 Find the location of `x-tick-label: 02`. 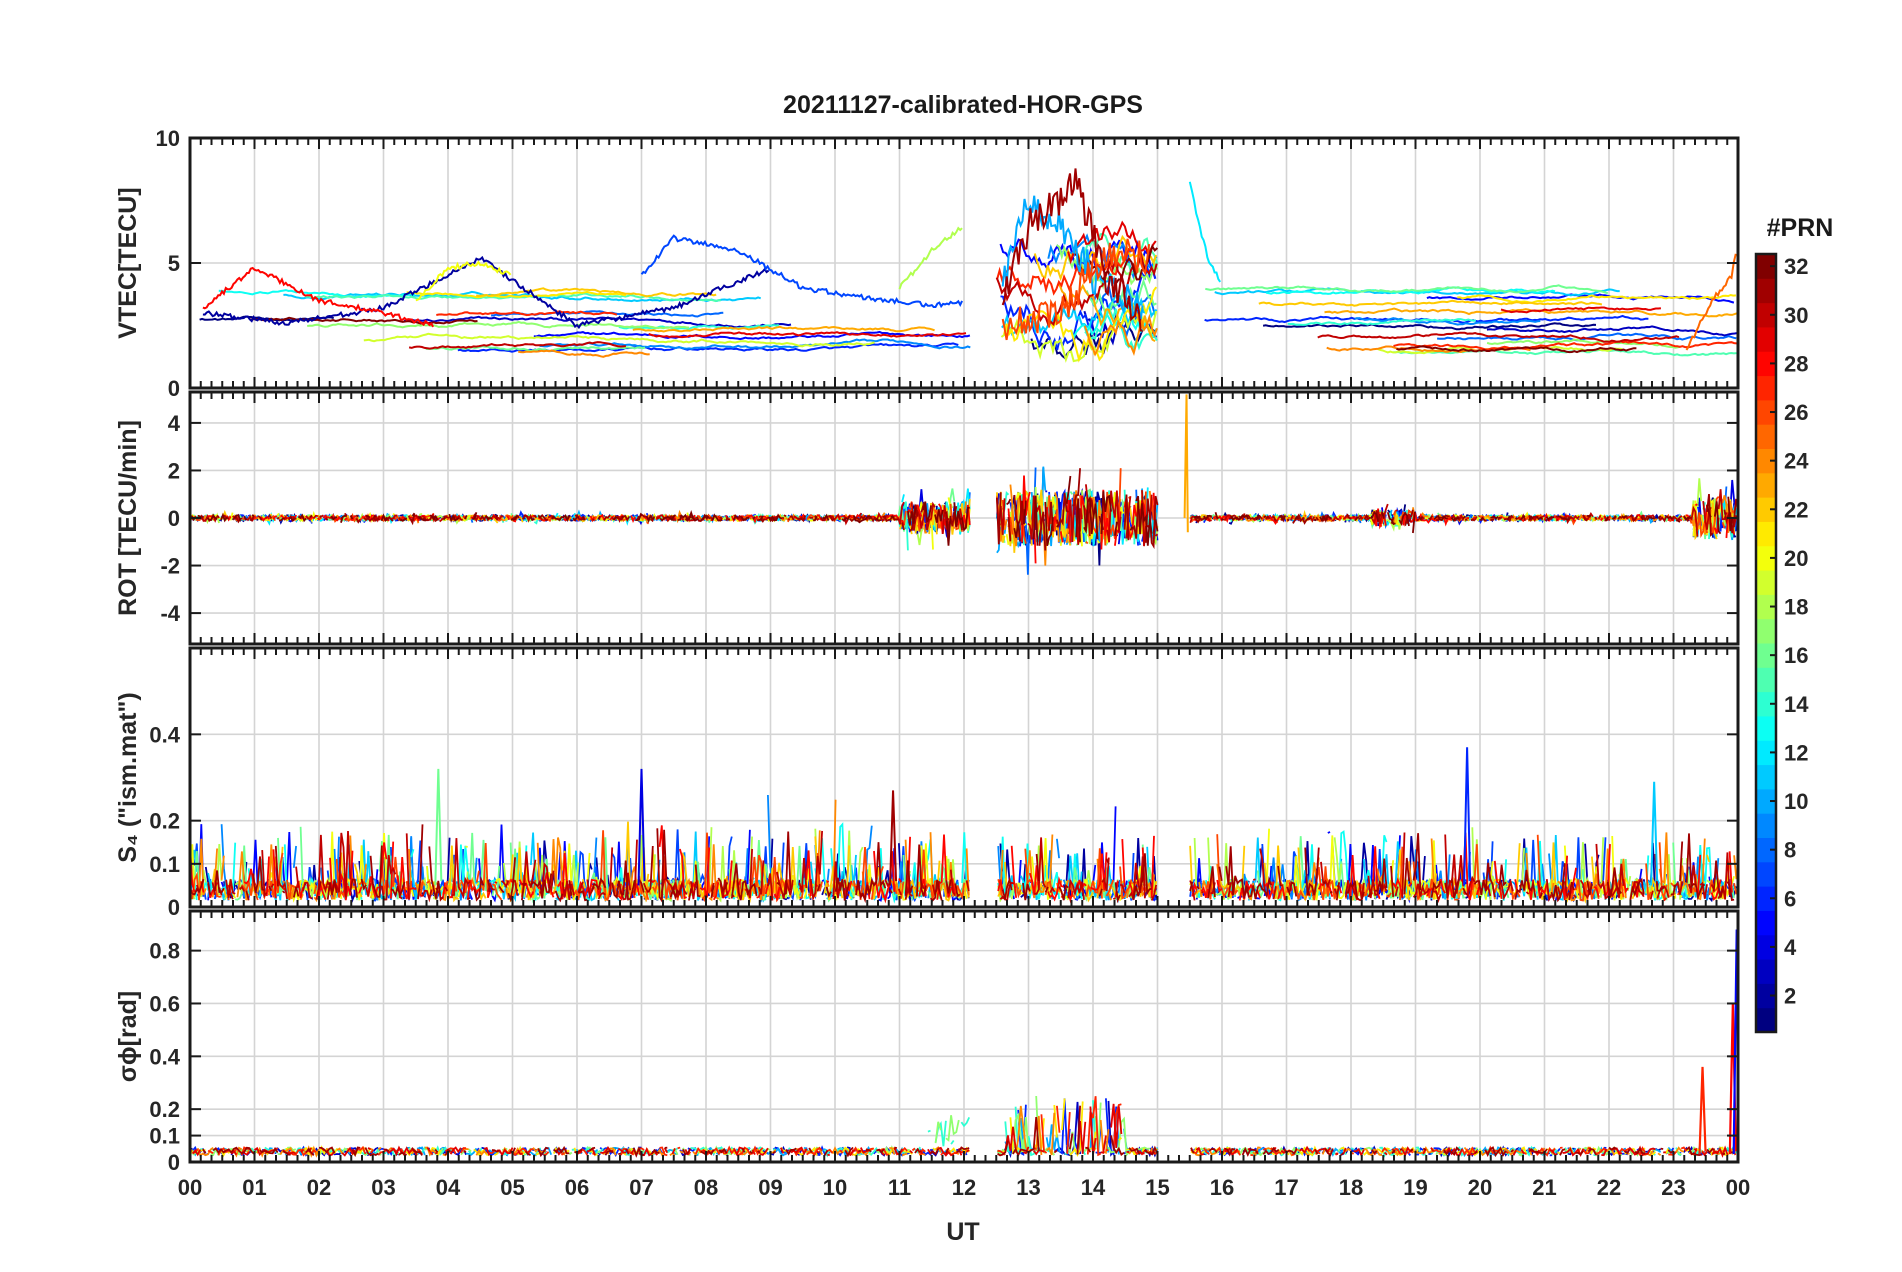

x-tick-label: 02 is located at coordinates (319, 1187).